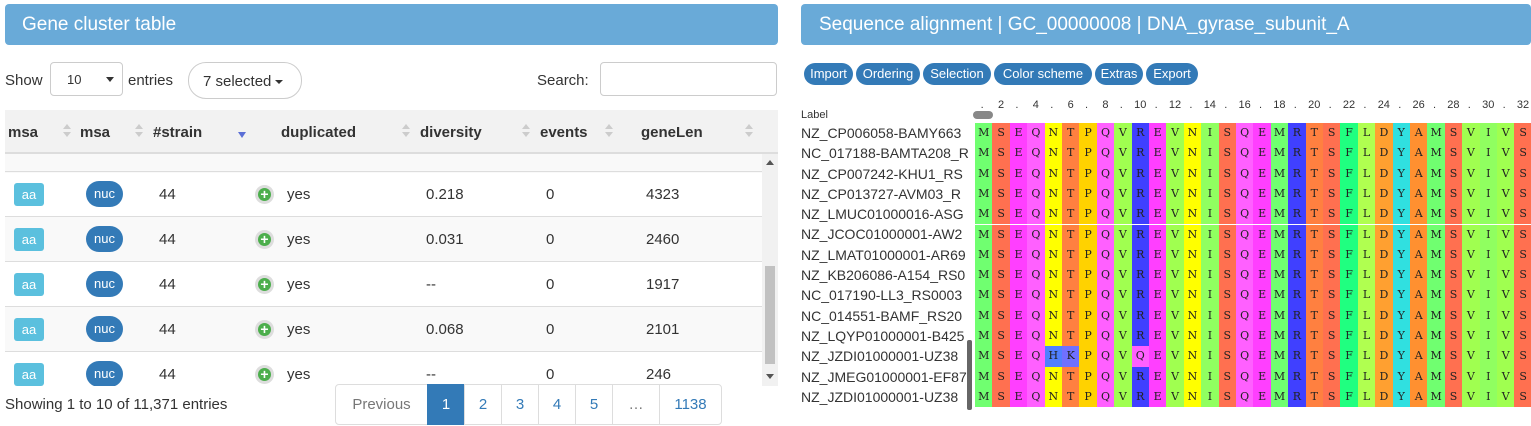  Describe the element at coordinates (564, 132) in the screenshot. I see `header-events: events` at that location.